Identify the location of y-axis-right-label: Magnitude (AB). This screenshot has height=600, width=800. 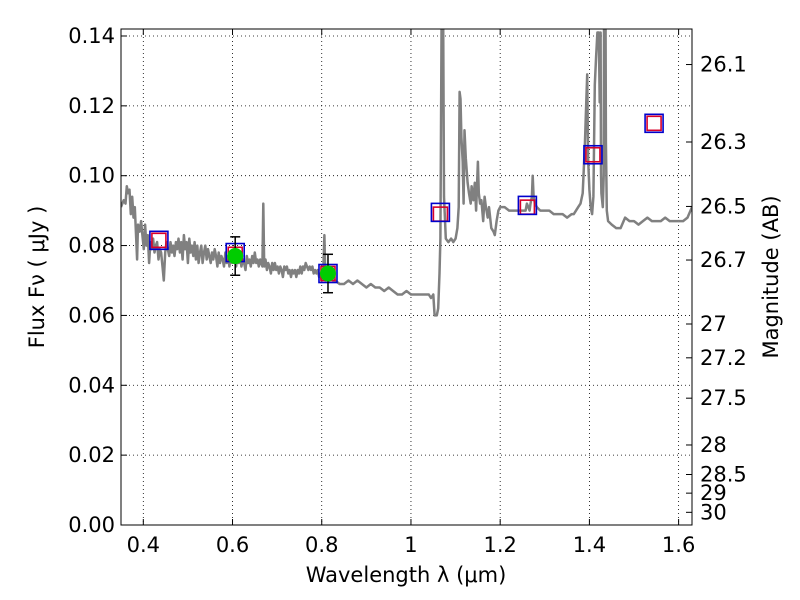
(771, 276).